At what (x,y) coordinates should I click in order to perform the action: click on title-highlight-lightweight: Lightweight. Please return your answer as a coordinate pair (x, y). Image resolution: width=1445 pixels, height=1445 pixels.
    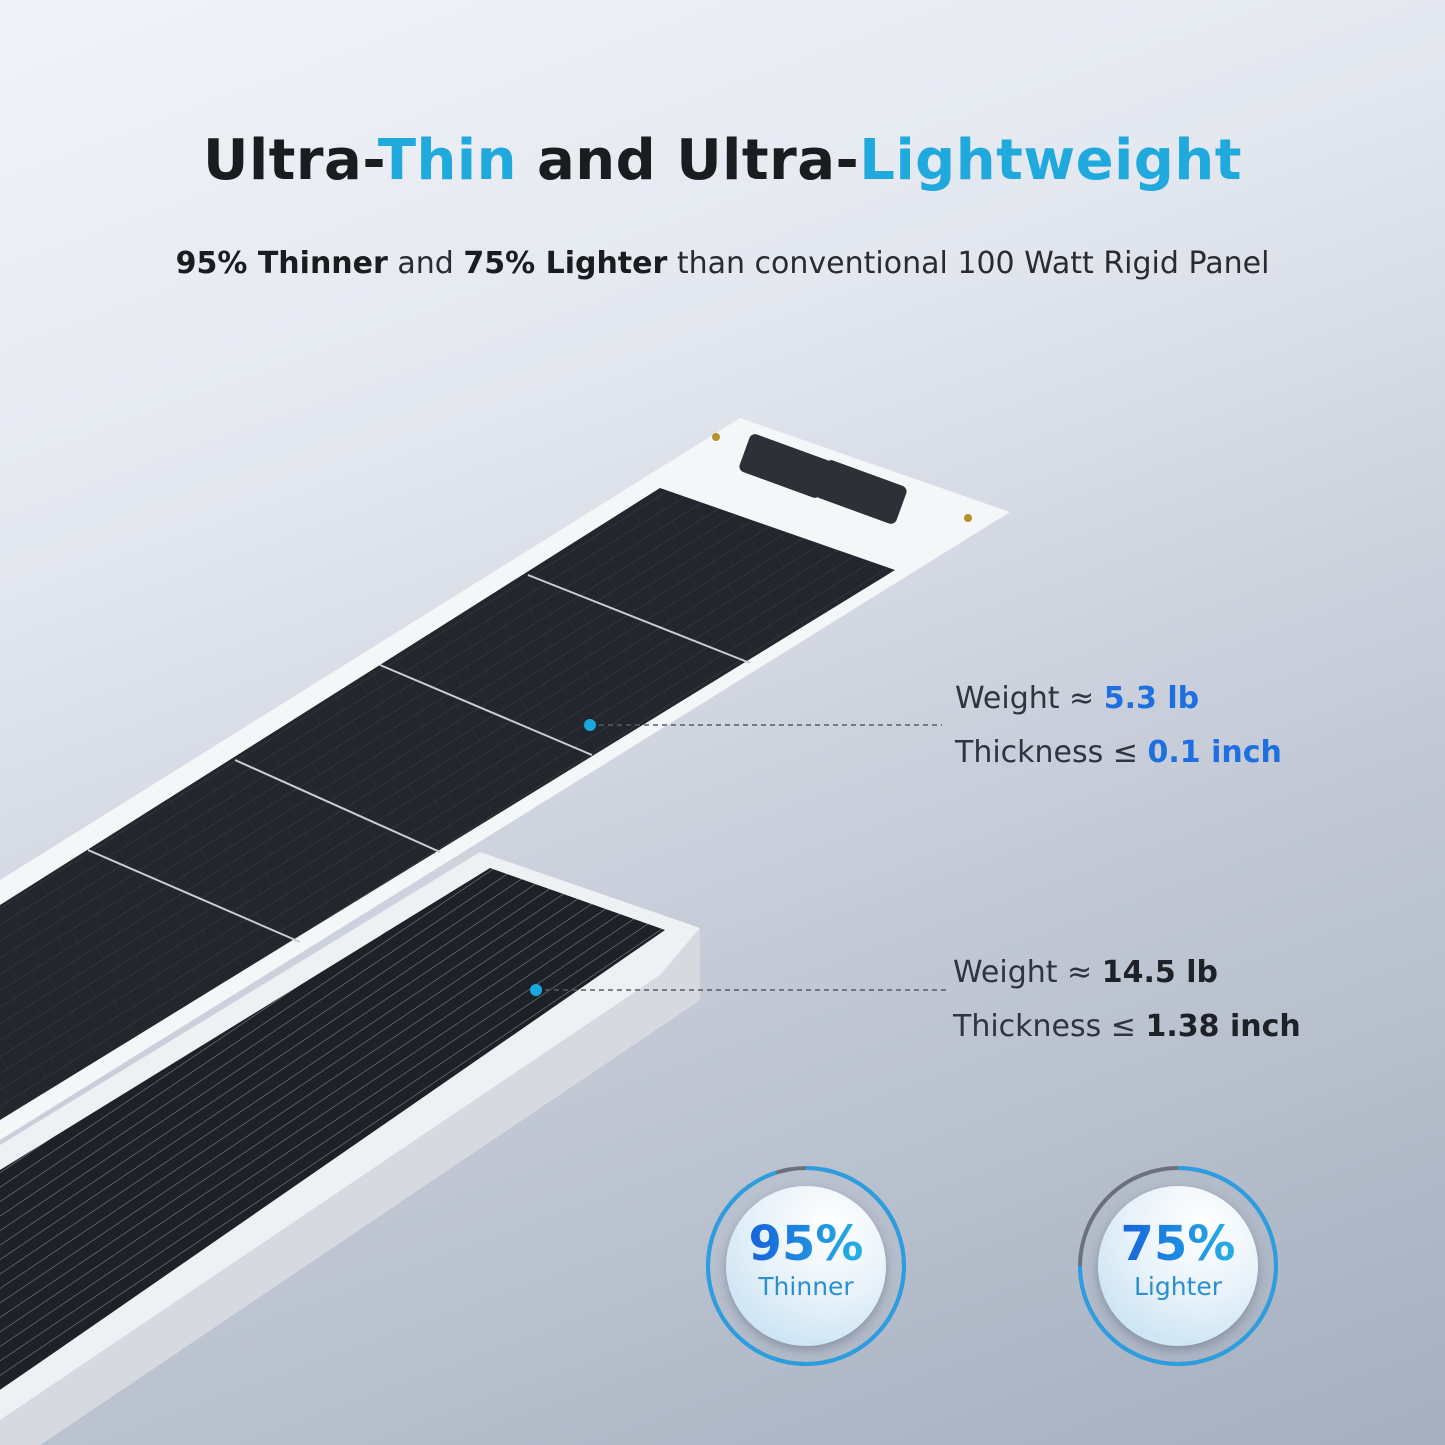
    Looking at the image, I should click on (1051, 160).